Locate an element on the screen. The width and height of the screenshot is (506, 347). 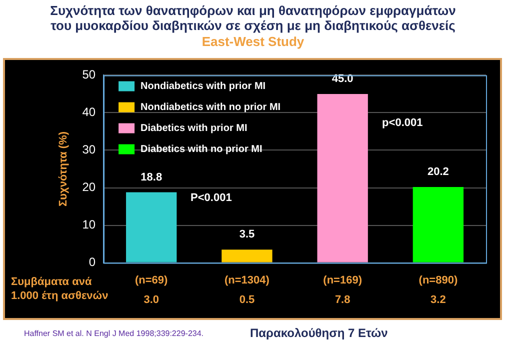
text: 3.0 is located at coordinates (152, 300).